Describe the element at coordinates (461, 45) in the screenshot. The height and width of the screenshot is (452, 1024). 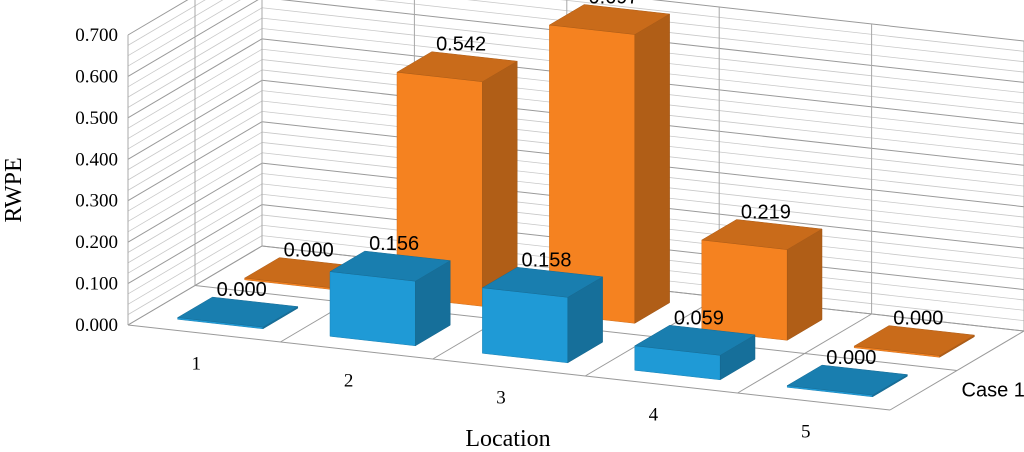
I see `data-label: 0.542` at that location.